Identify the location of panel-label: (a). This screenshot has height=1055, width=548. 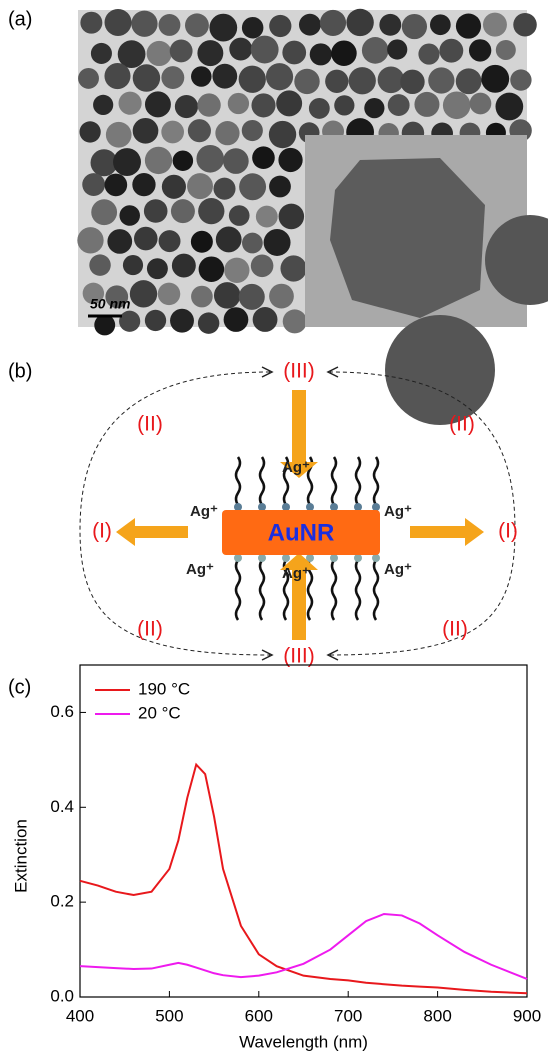
(20, 19).